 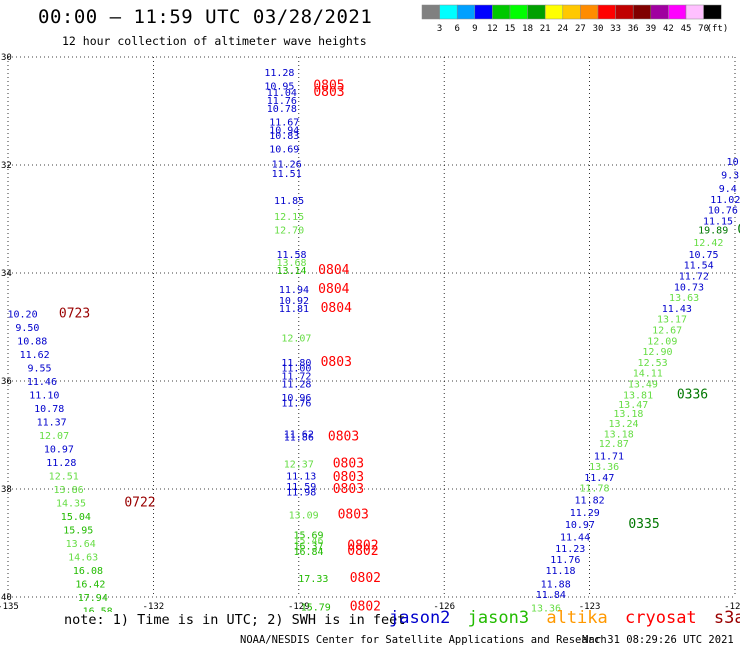 I want to click on wave-height-value: 13.47, so click(x=633, y=405).